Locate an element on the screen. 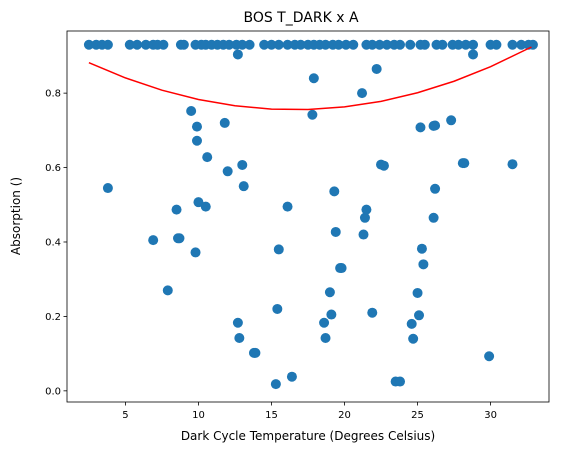 This screenshot has width=567, height=453. fit-curve is located at coordinates (310, 78).